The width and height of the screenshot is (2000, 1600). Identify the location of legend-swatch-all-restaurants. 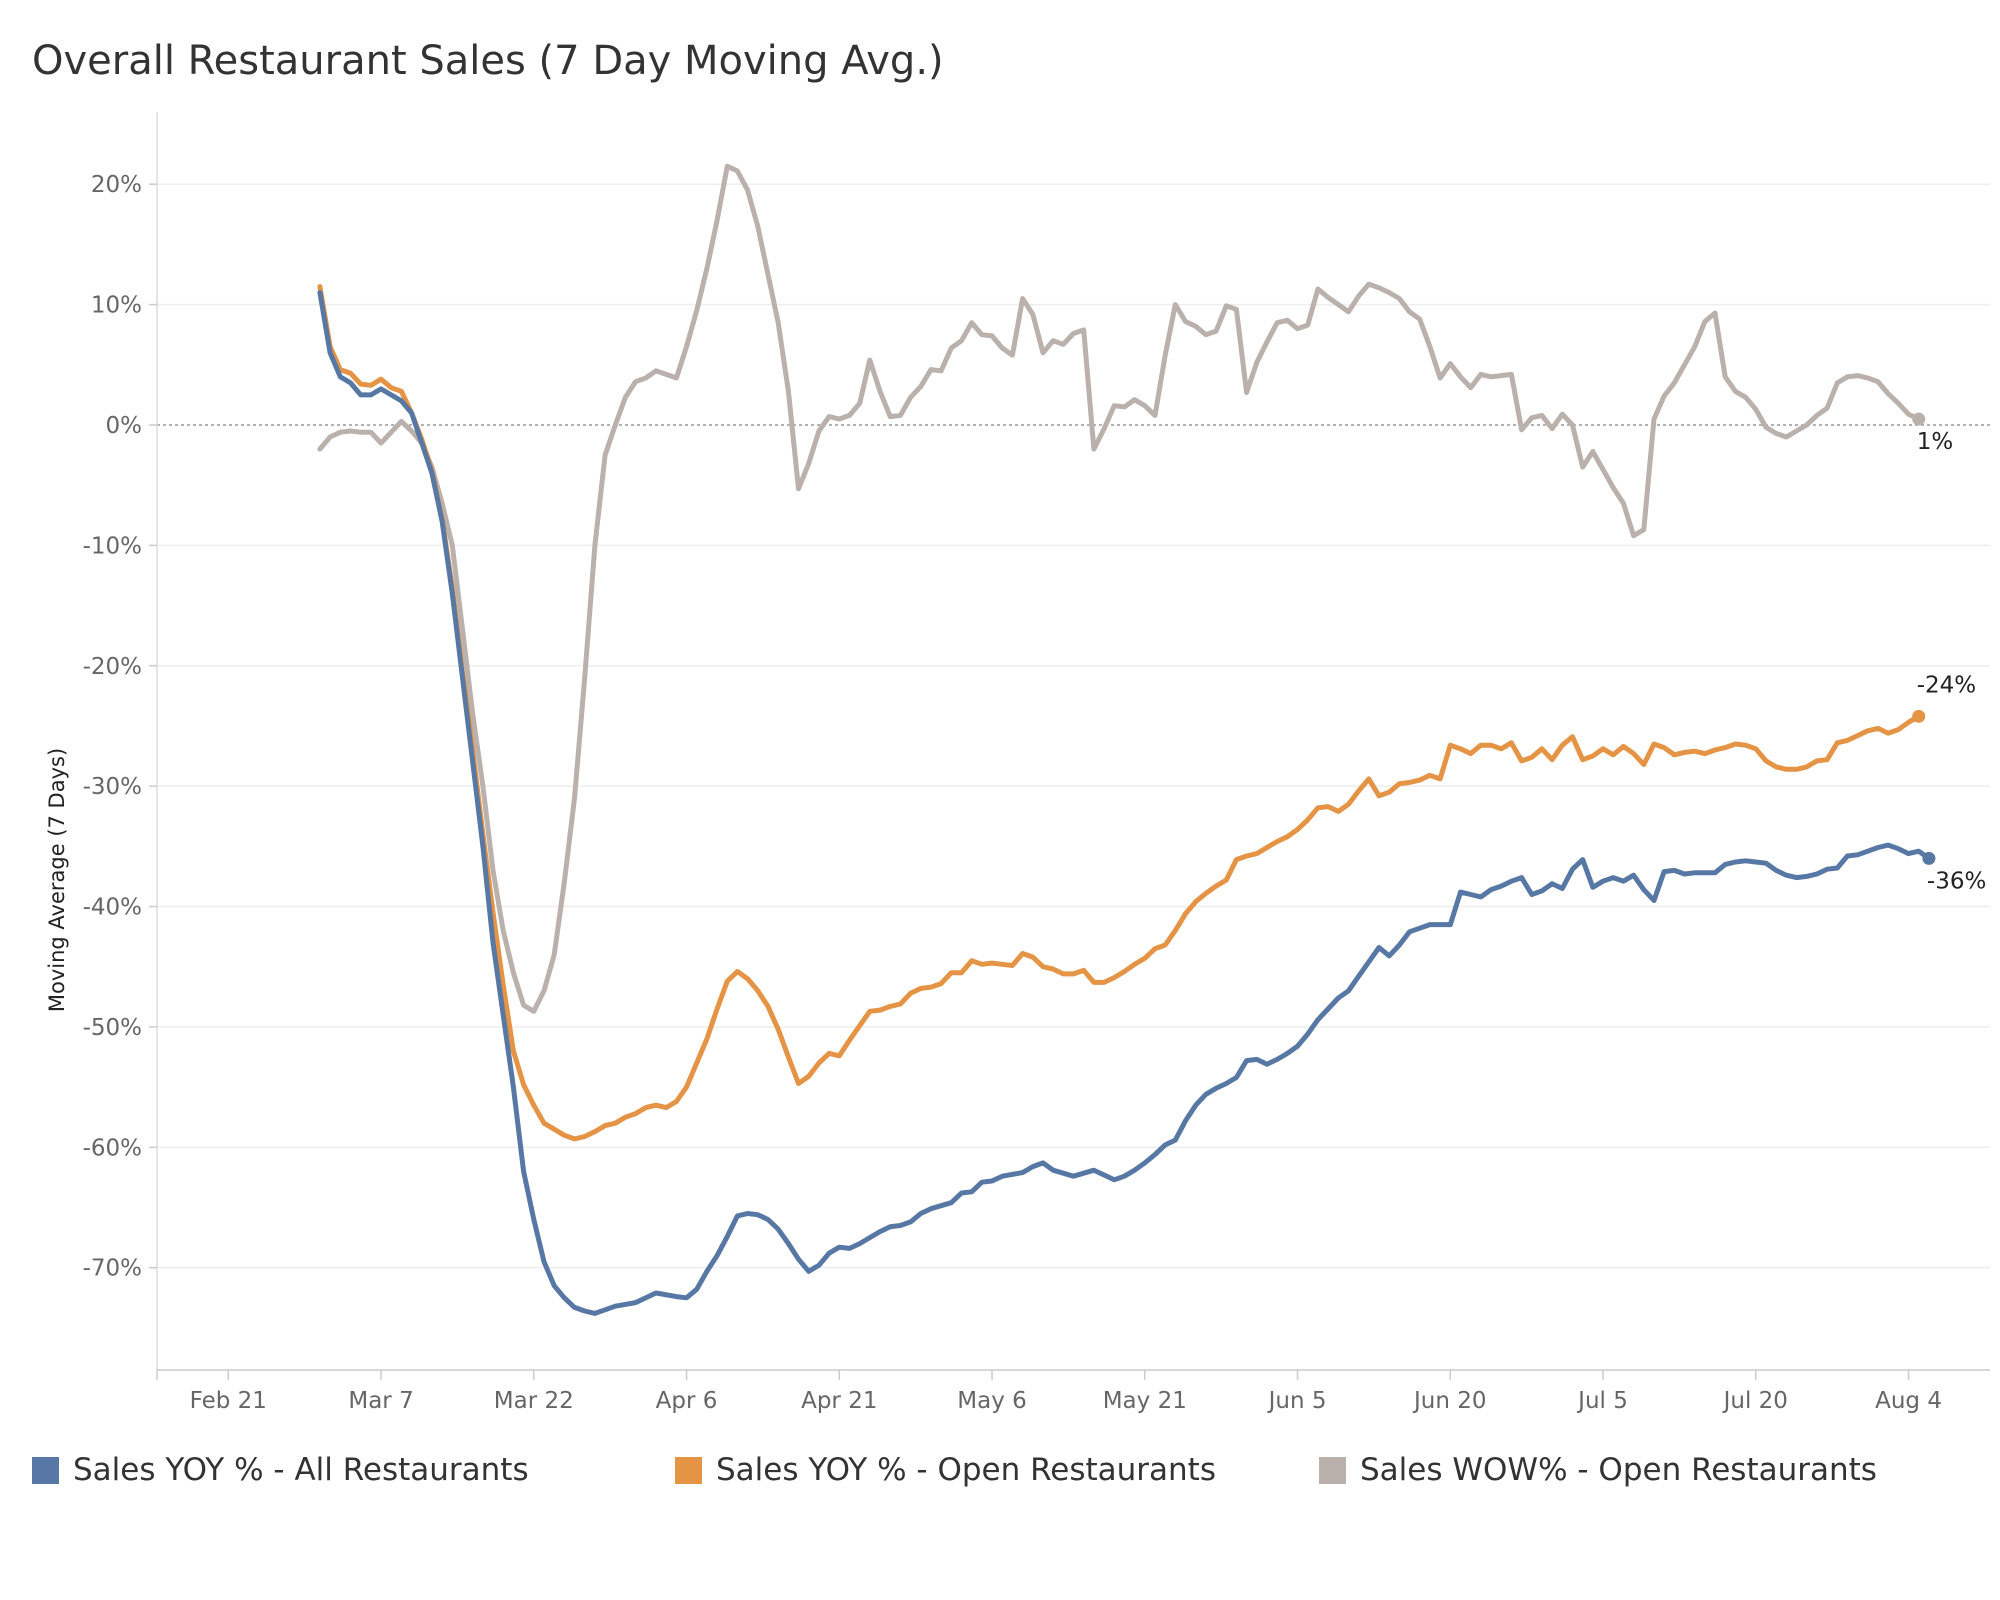
(45, 1470).